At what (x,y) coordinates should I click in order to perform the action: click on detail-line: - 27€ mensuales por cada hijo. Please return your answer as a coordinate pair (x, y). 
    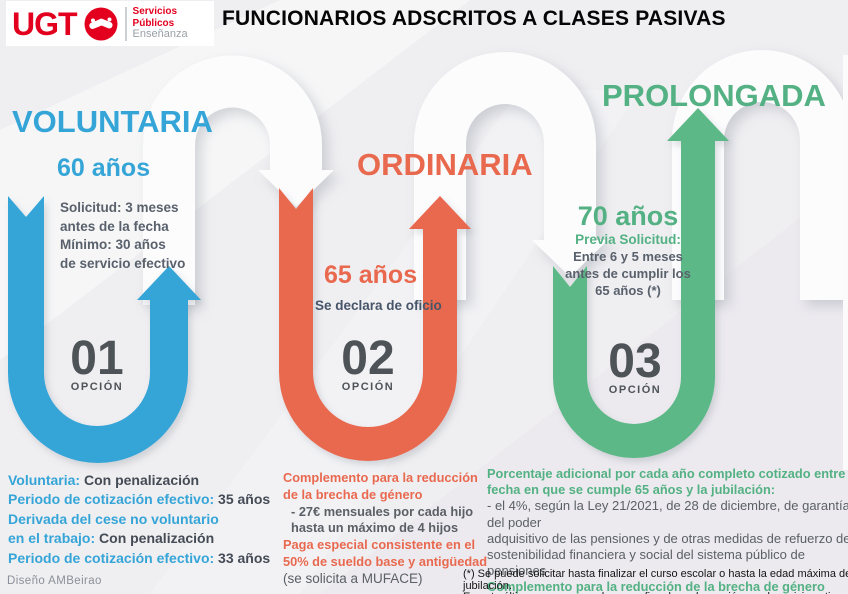
    Looking at the image, I should click on (382, 511).